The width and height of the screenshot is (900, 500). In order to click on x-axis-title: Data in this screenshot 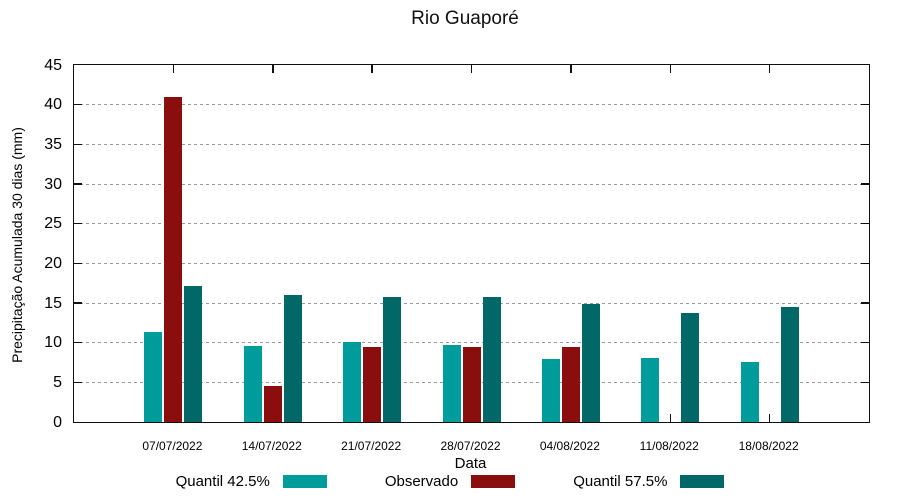, I will do `click(470, 463)`.